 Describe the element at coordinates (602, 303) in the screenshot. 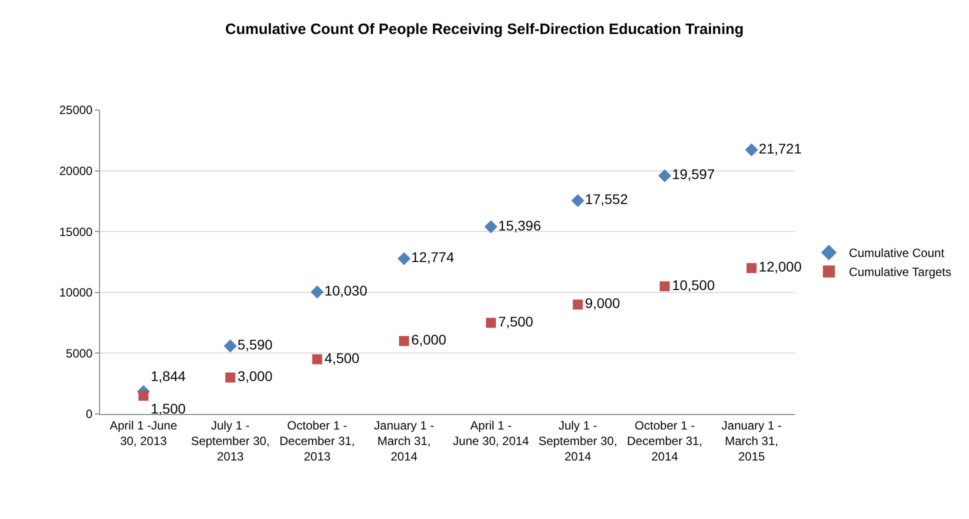

I see `data-label: 9,000` at that location.